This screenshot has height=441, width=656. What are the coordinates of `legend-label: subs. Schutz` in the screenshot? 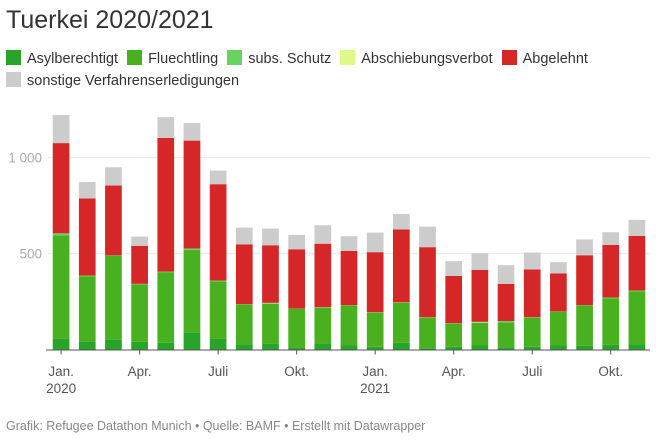 It's located at (290, 59).